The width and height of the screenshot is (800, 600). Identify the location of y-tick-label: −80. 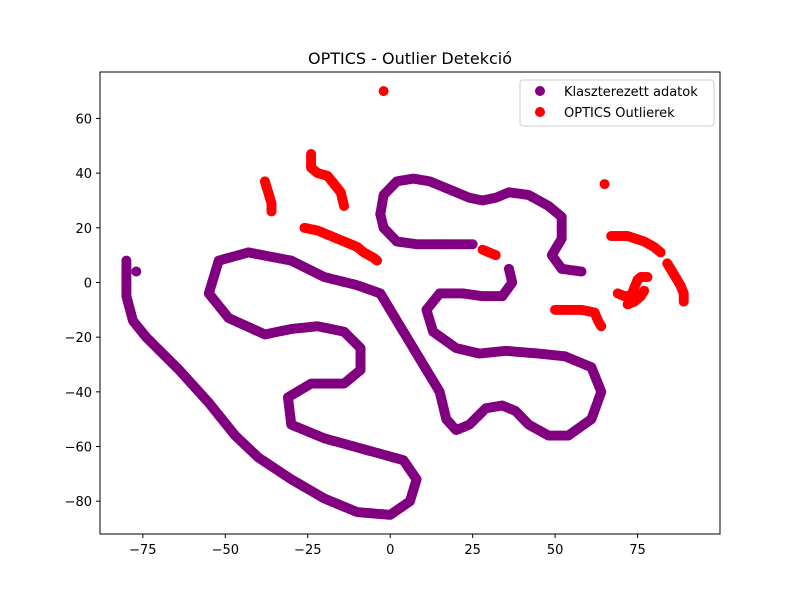
(78, 502).